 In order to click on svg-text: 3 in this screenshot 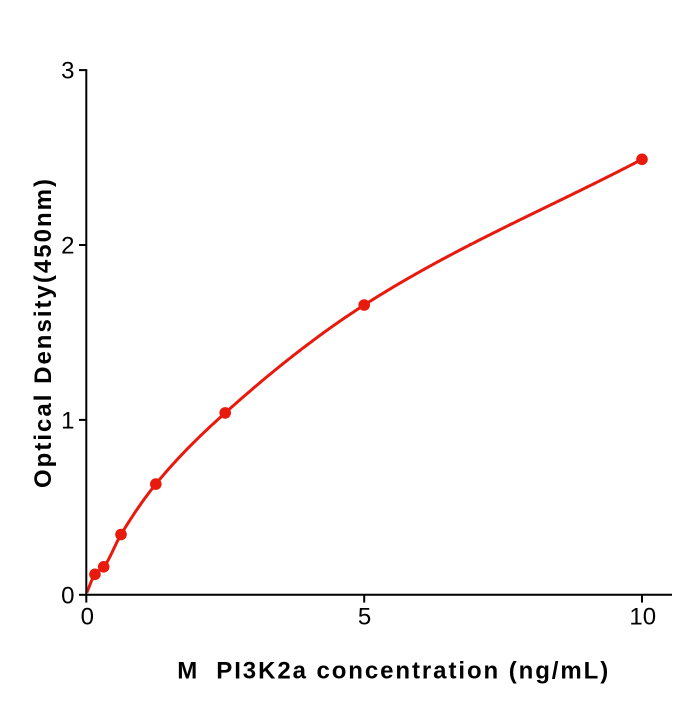, I will do `click(67, 71)`.